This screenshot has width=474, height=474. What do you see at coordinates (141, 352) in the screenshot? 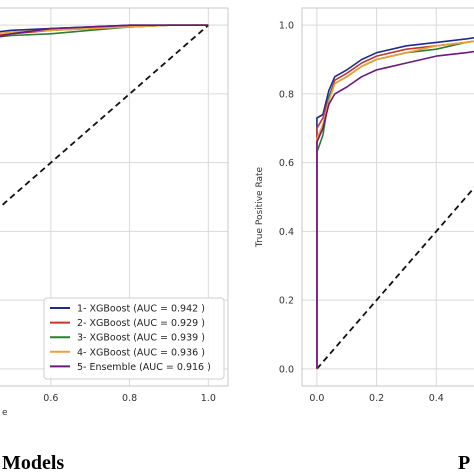
I see `legend-label-4: 4- XGBoost (AUC = 0.936 )` at bounding box center [141, 352].